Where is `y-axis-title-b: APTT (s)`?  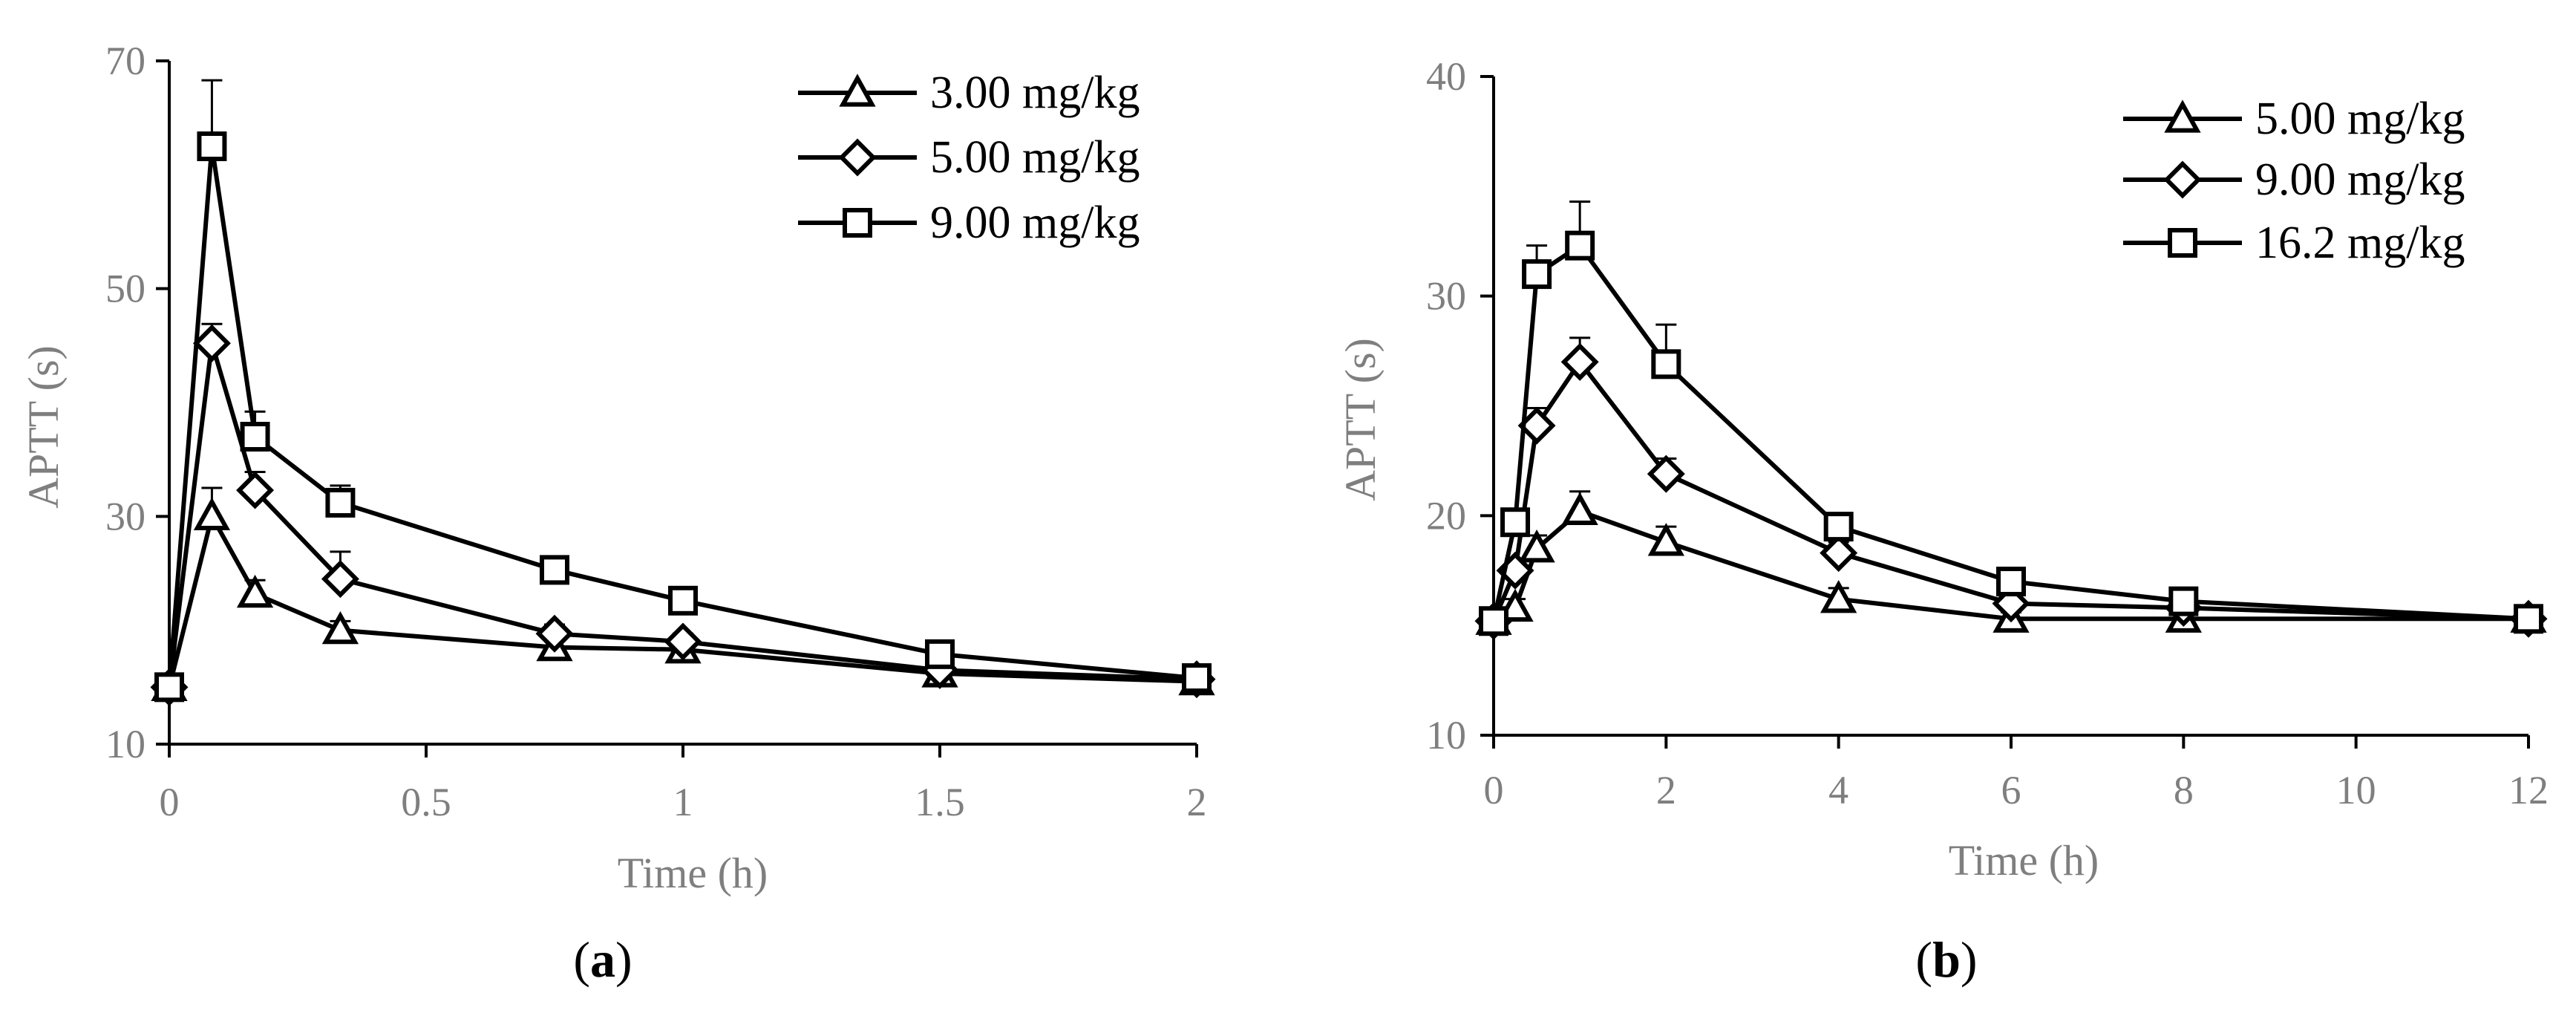 y-axis-title-b: APTT (s) is located at coordinates (1361, 419).